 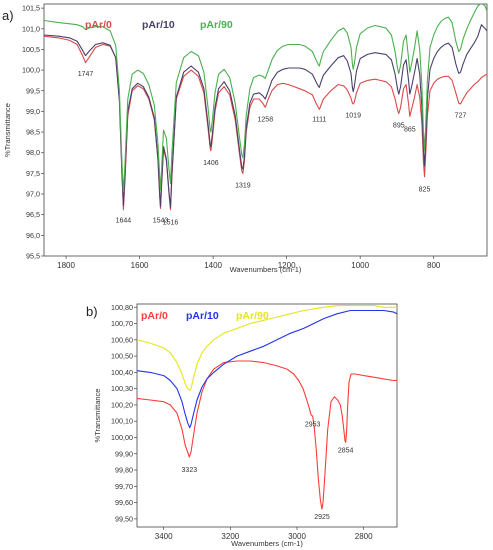 I want to click on peak-annotation-a: 895, so click(x=399, y=126).